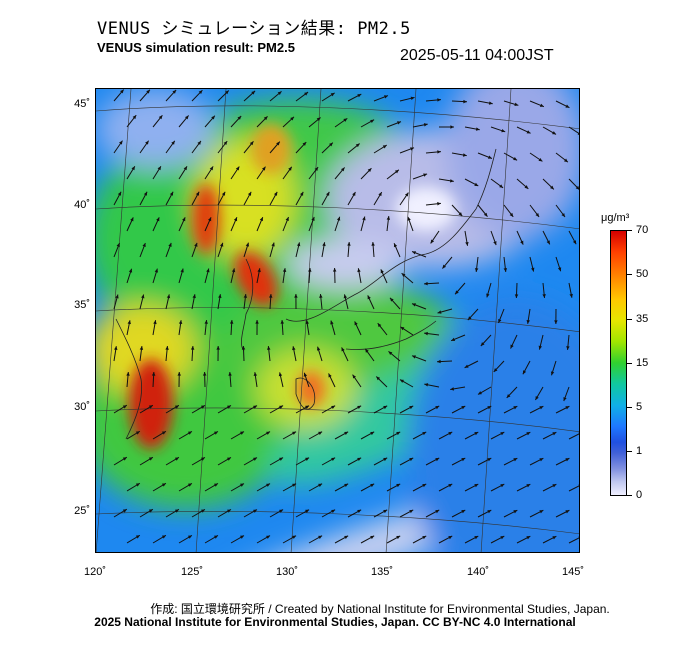 This screenshot has width=700, height=649. What do you see at coordinates (573, 572) in the screenshot?
I see `lon-label-145: 145˚` at bounding box center [573, 572].